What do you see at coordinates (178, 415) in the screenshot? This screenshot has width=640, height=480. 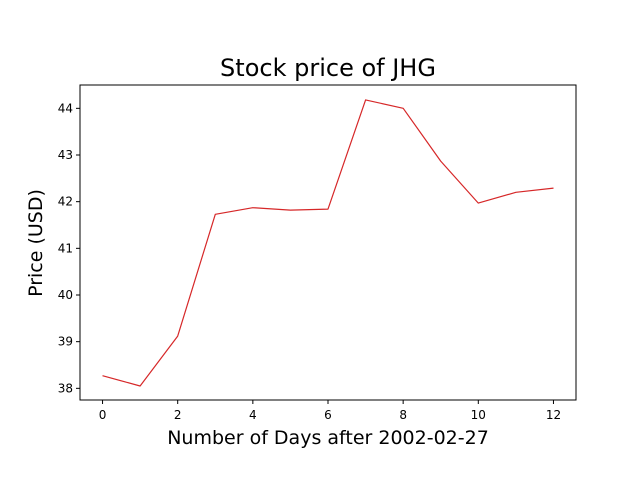 I see `x-tick-label: 2` at bounding box center [178, 415].